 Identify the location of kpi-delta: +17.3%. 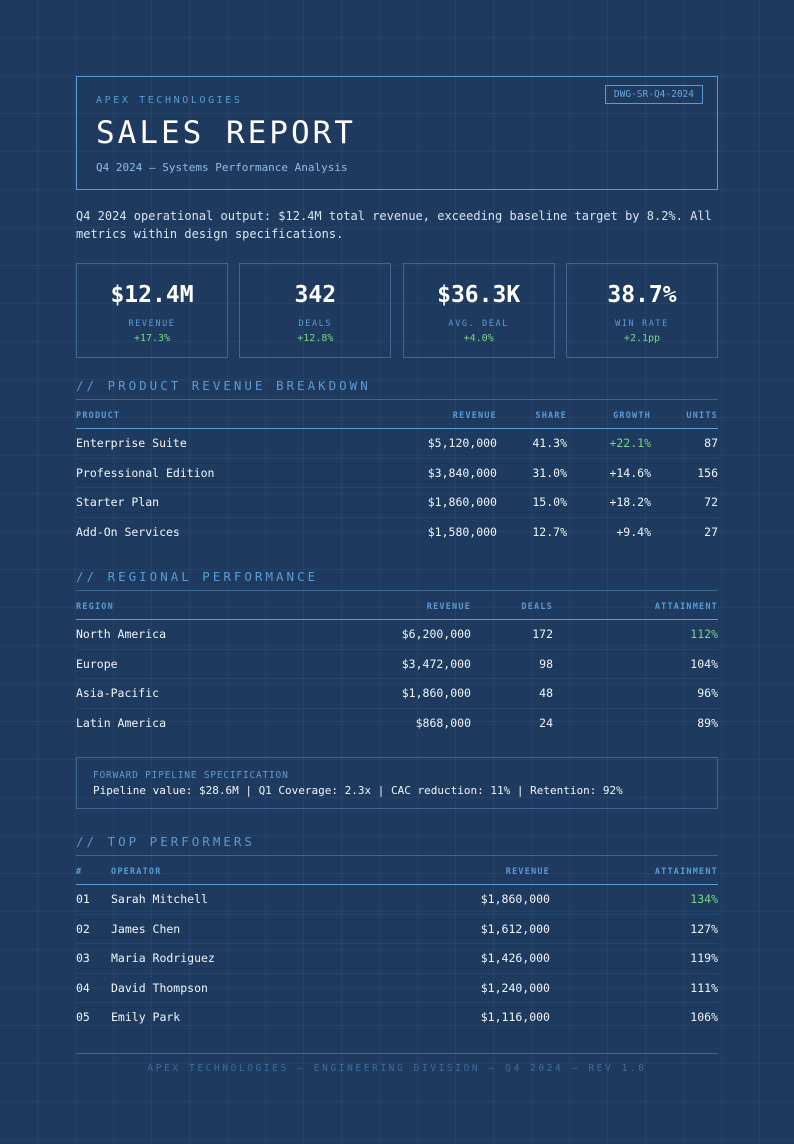
(152, 338).